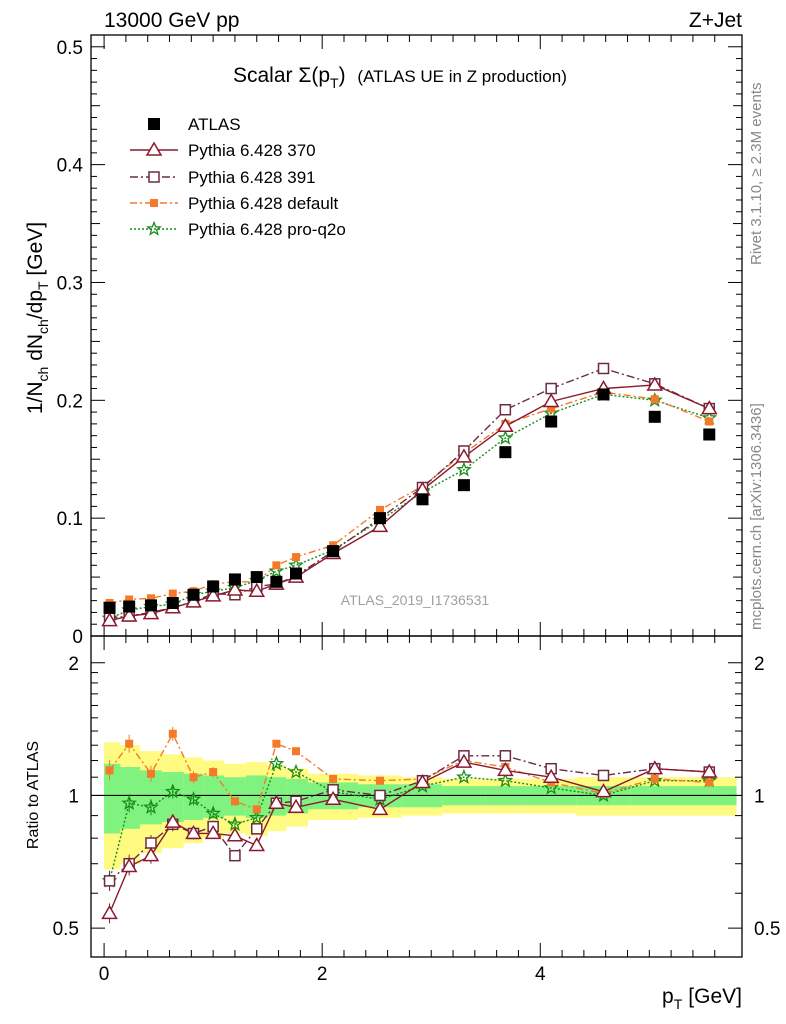  Describe the element at coordinates (214, 124) in the screenshot. I see `legend-atlas-label: ATLAS` at that location.